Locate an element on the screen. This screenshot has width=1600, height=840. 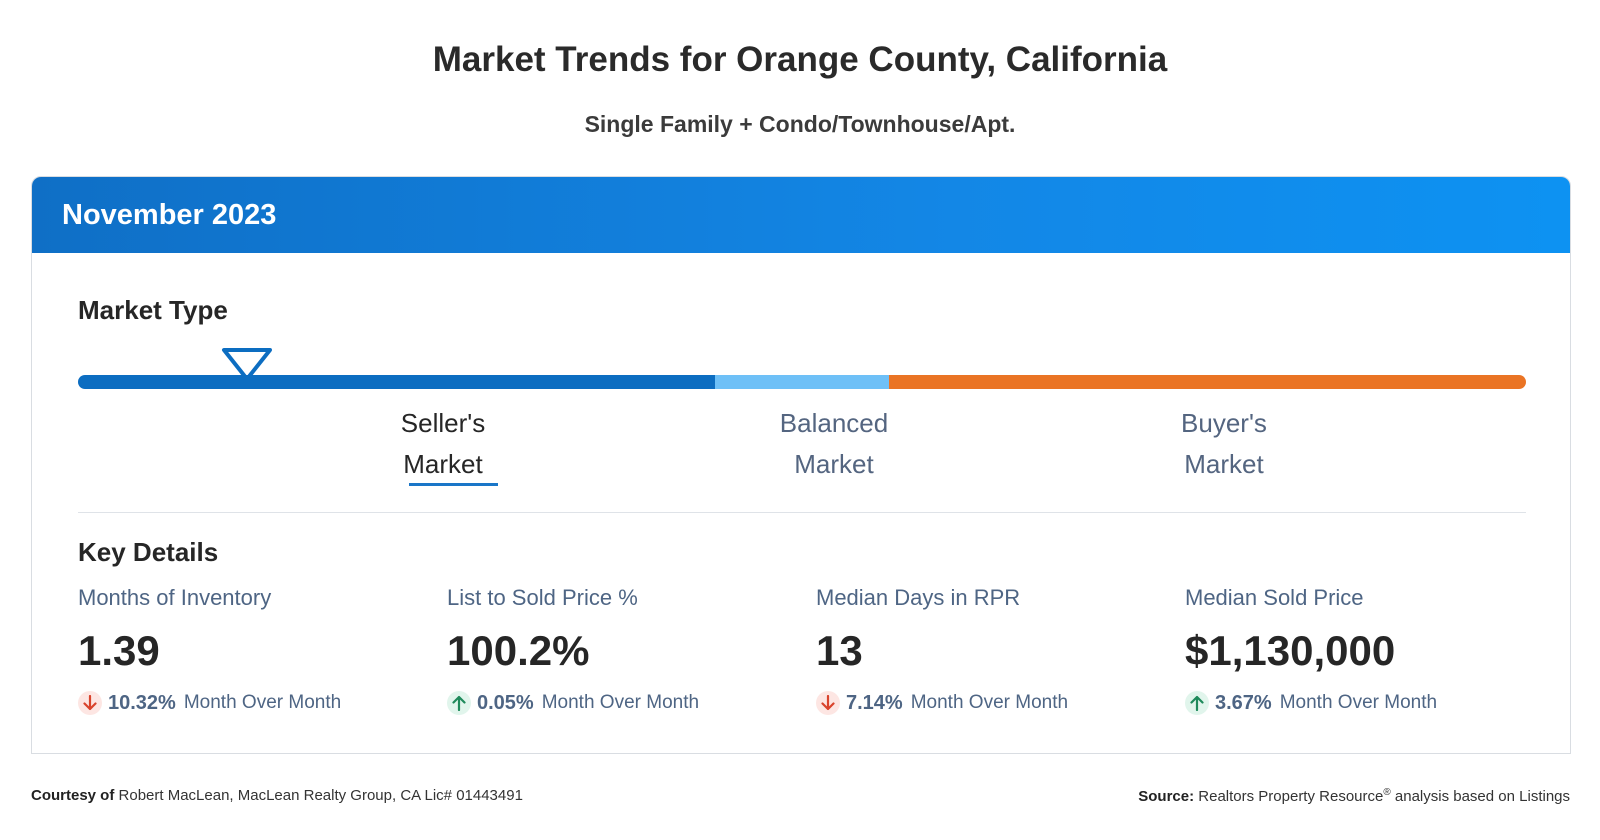
source-label: Source: is located at coordinates (1166, 796).